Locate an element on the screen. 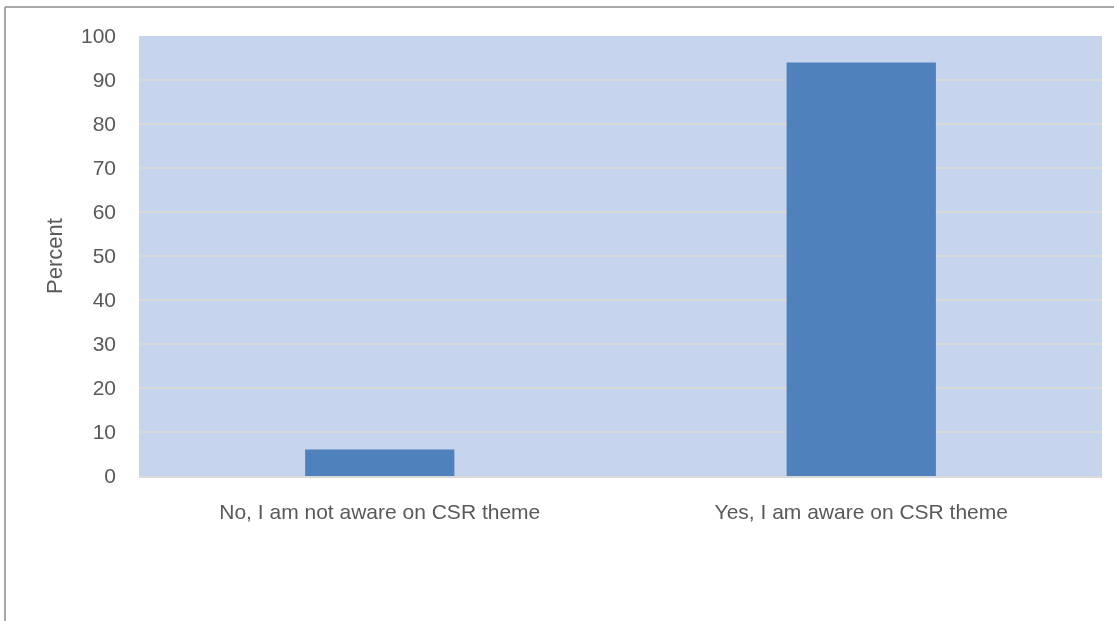  x-tick-label: Yes, I am aware on CSR theme is located at coordinates (861, 512).